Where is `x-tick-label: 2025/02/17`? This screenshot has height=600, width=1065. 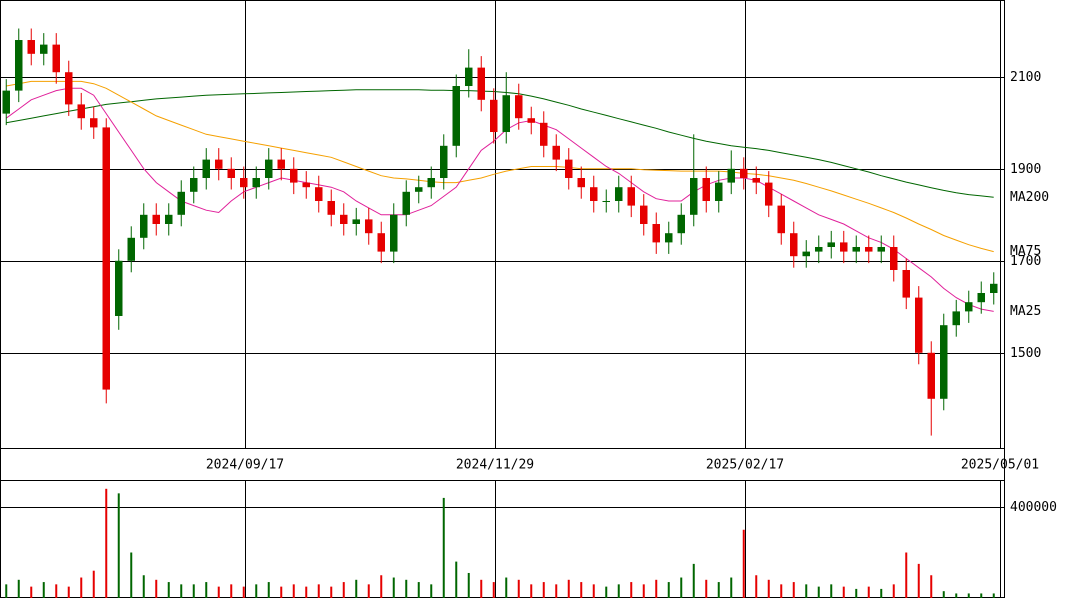 x-tick-label: 2025/02/17 is located at coordinates (745, 465).